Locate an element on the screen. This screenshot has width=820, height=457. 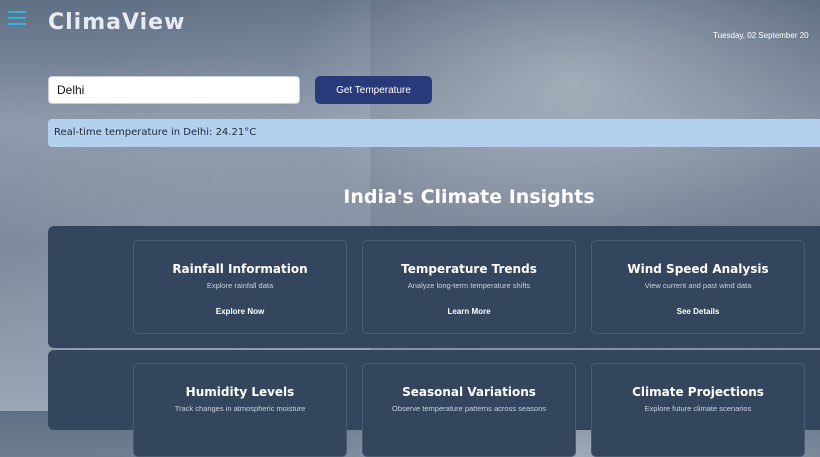
card-description: Explore rainfall data is located at coordinates (240, 285).